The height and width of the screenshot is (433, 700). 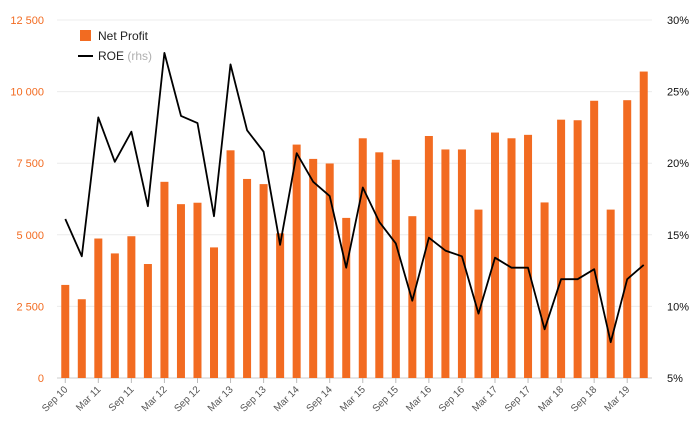 I want to click on right-axis-tick-label: 10%, so click(x=678, y=307).